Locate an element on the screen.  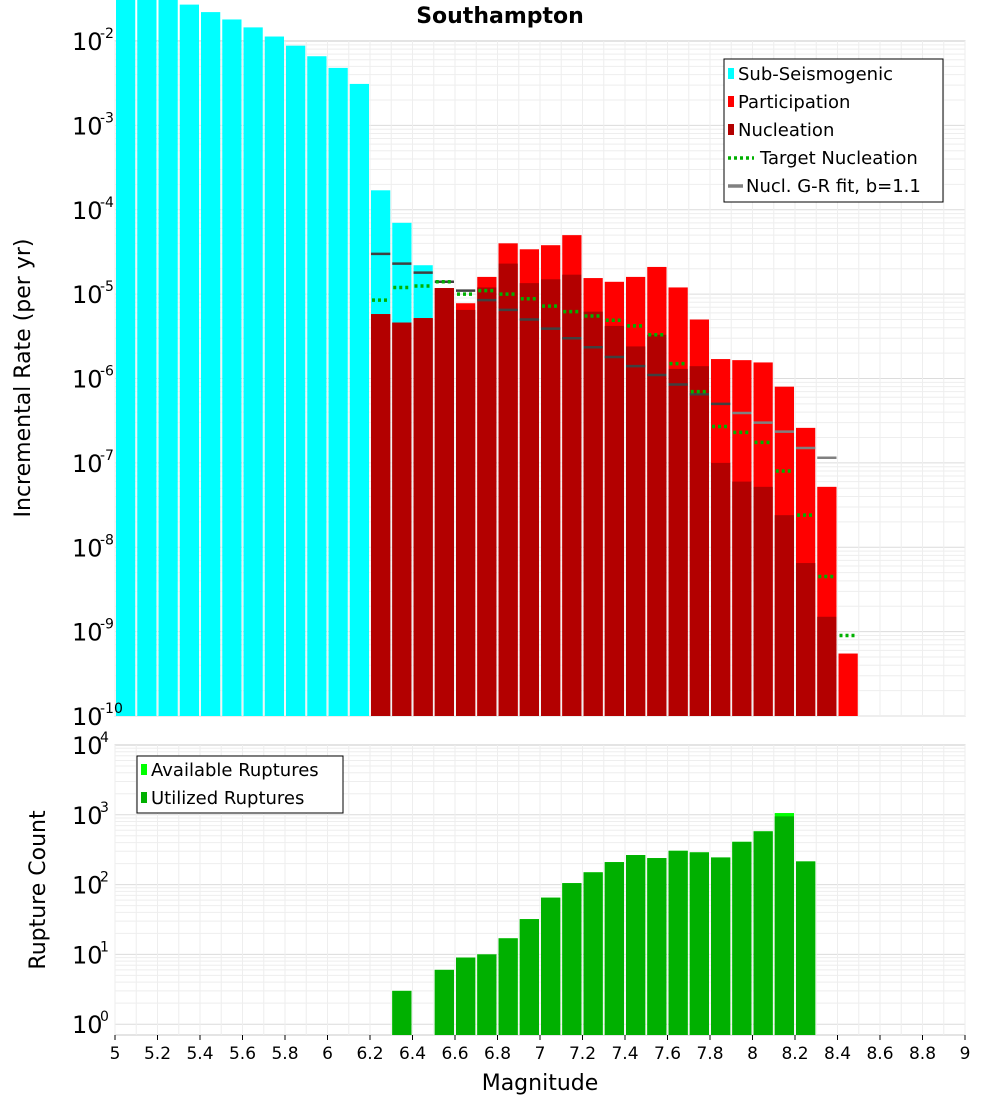
rate-y-axis-label: Incremental Rate (per yr) is located at coordinates (23, 378).